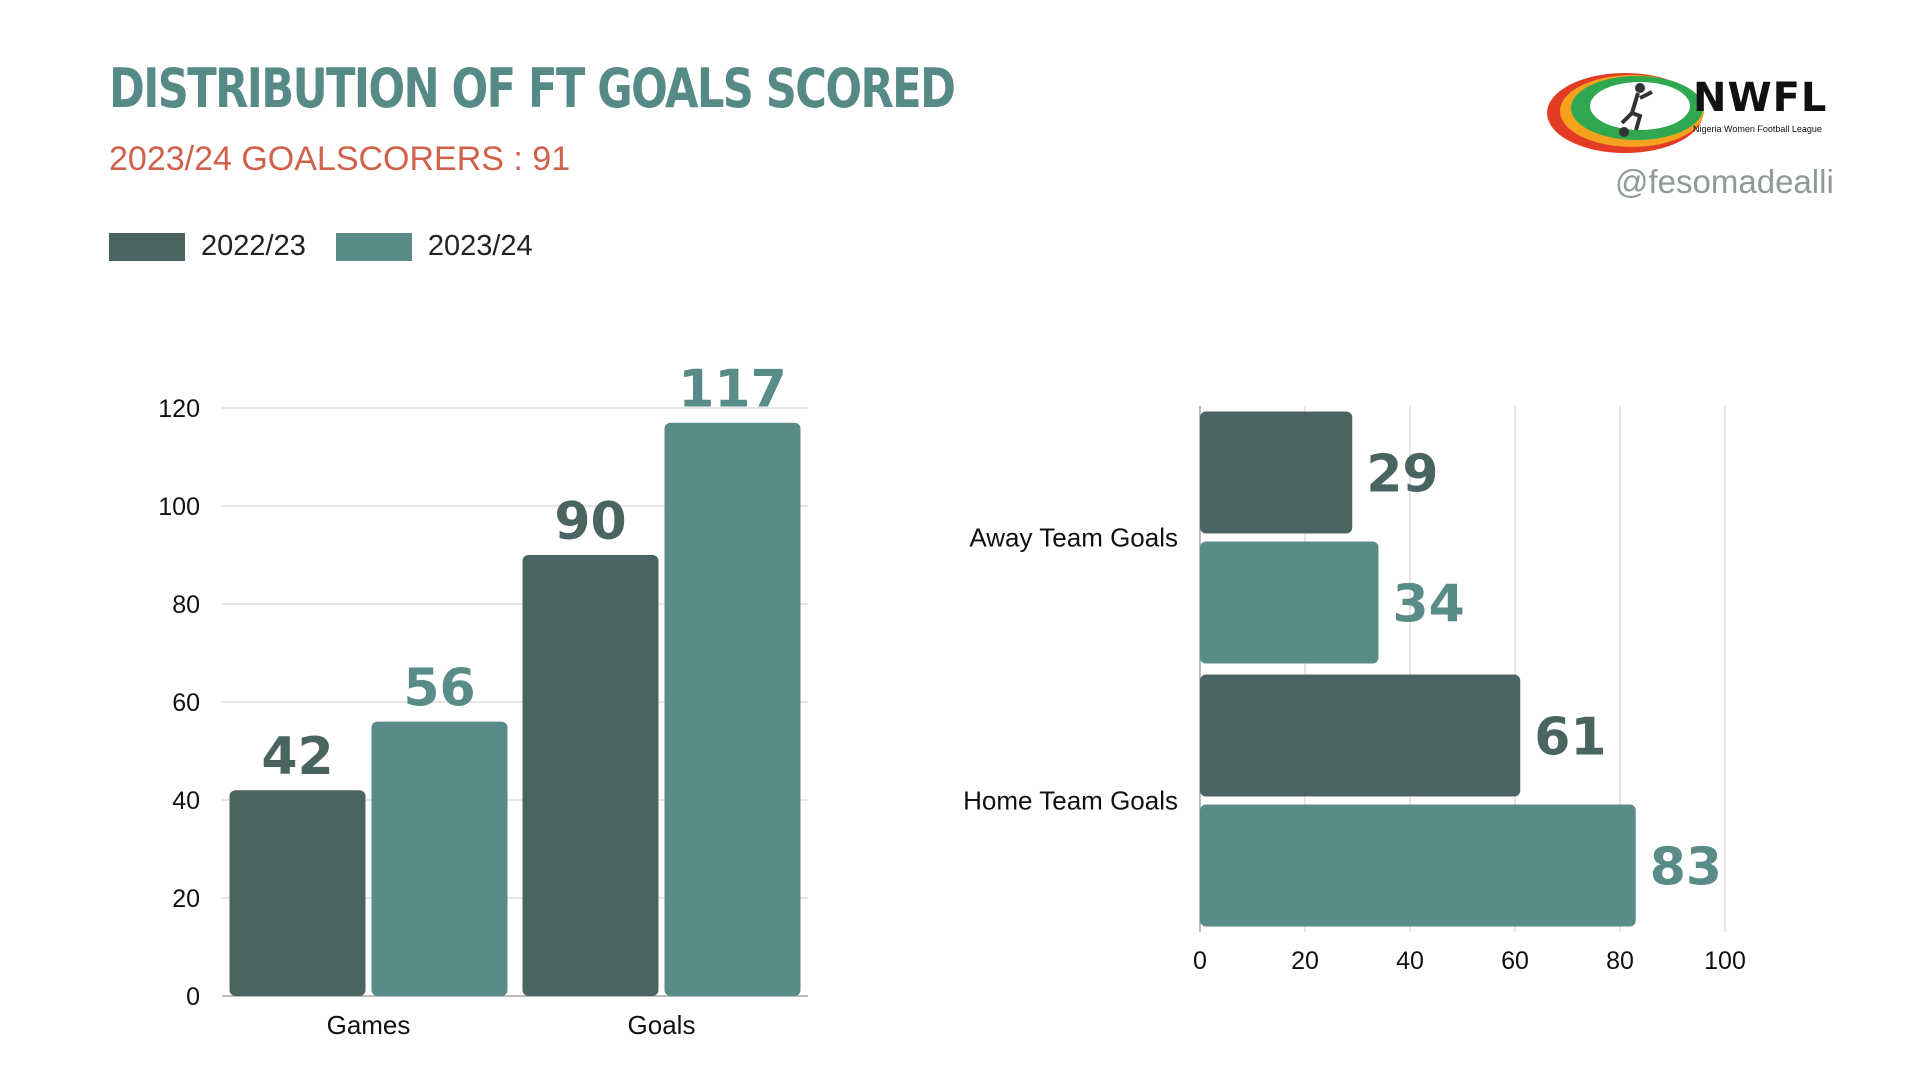 The width and height of the screenshot is (1920, 1080). What do you see at coordinates (1410, 961) in the screenshot?
I see `x-tick-label: 40` at bounding box center [1410, 961].